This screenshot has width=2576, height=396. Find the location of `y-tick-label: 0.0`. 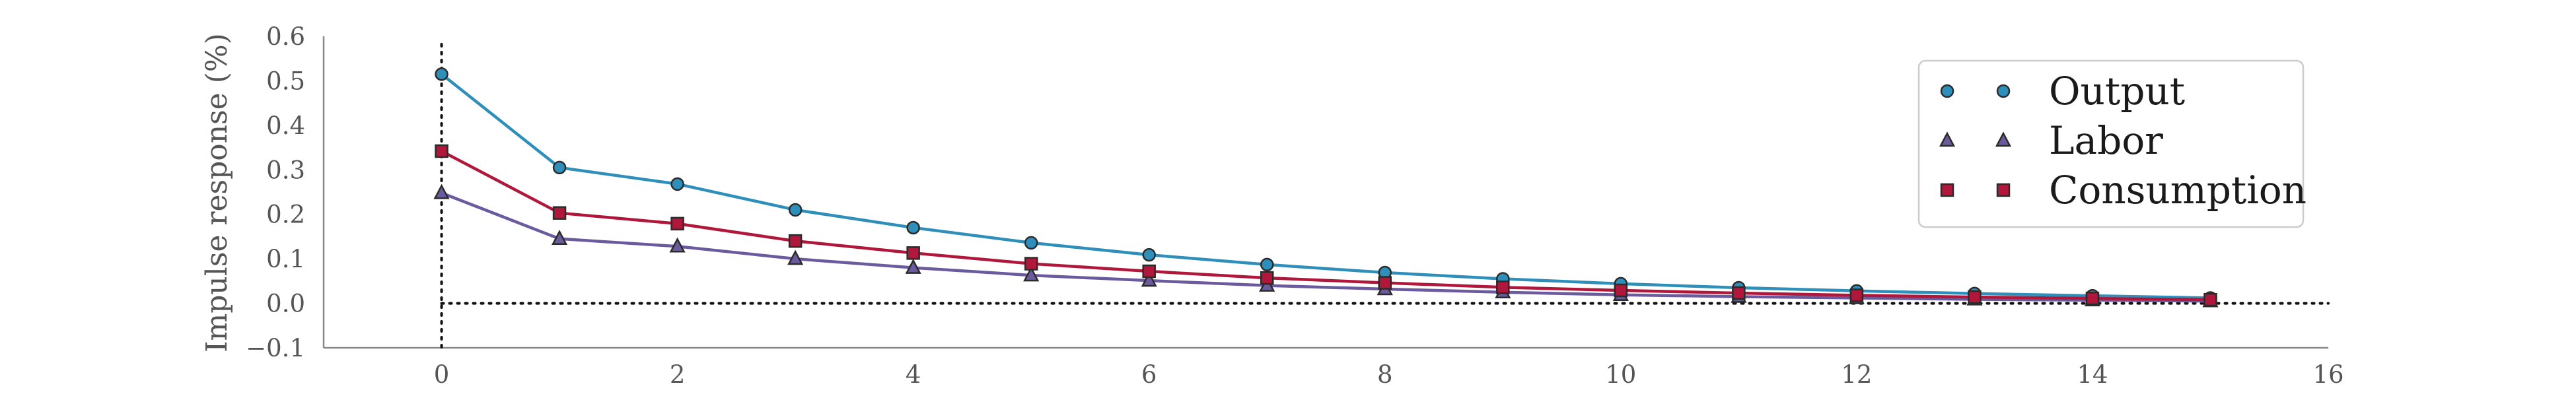

y-tick-label: 0.0 is located at coordinates (285, 304).